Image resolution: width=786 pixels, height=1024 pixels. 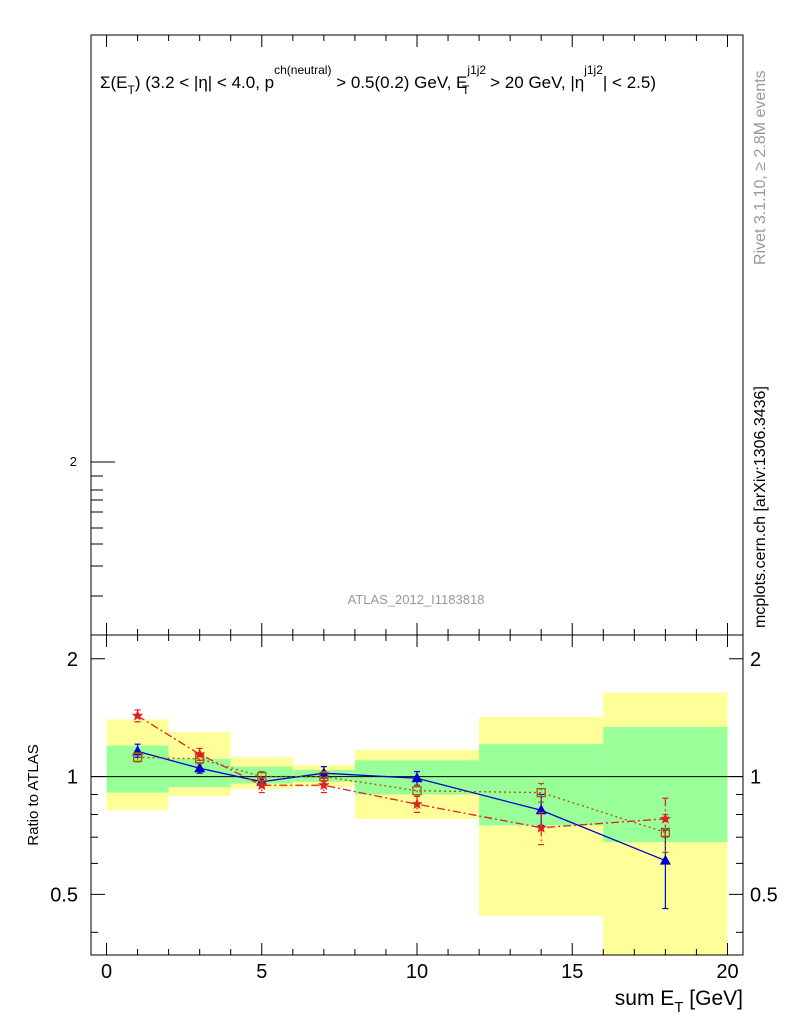 What do you see at coordinates (64, 895) in the screenshot?
I see `y-tick-label-left: 0.5` at bounding box center [64, 895].